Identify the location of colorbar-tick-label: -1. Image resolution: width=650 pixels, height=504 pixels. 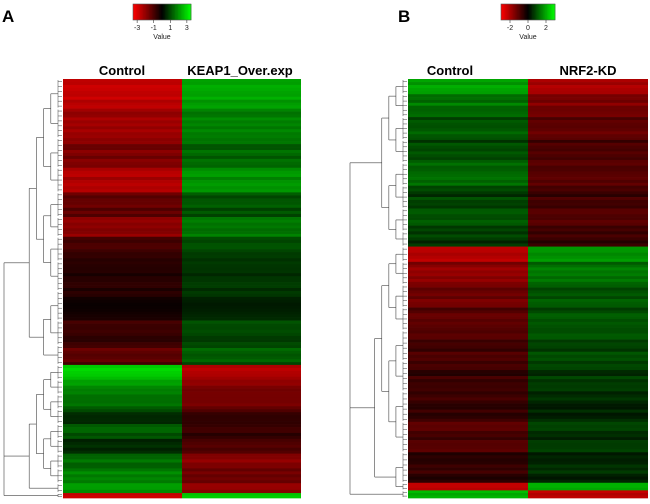
(154, 28).